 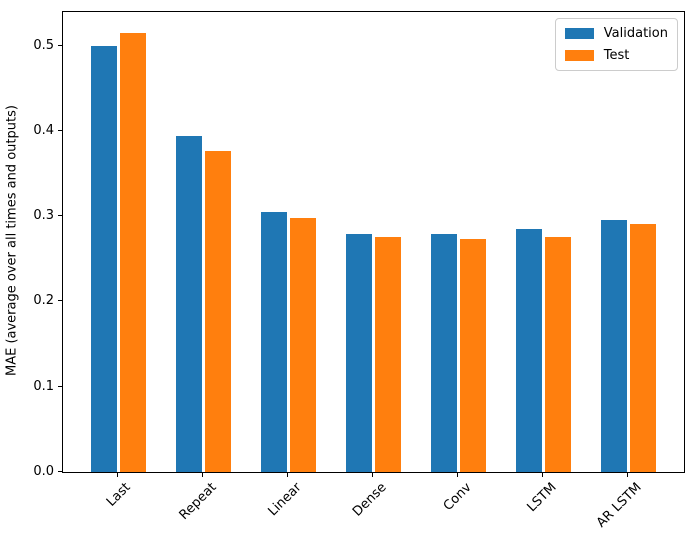 I want to click on bar-validation-repeat, so click(x=189, y=304).